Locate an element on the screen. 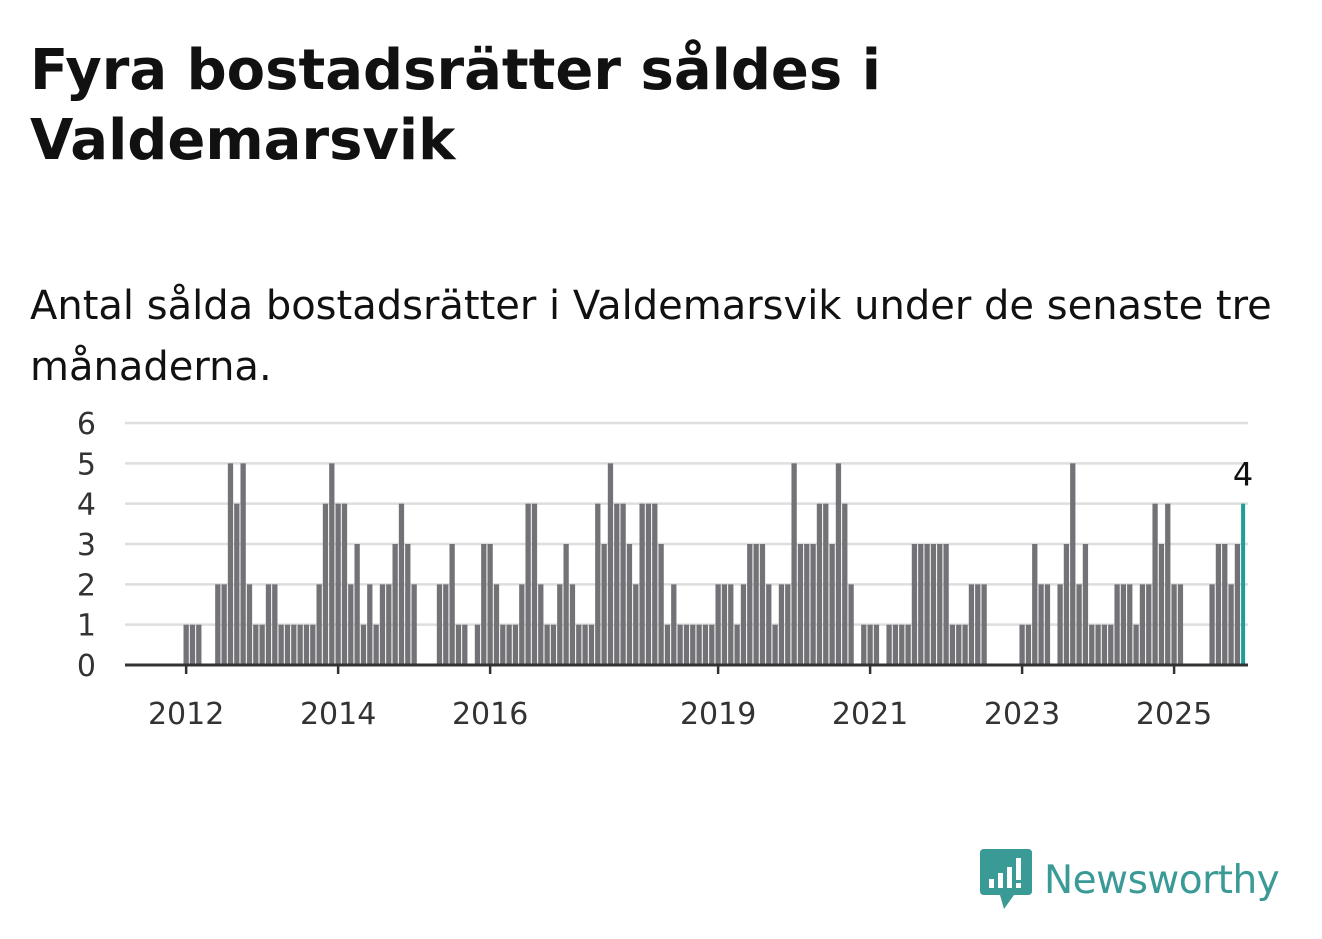 Image resolution: width=1322 pixels, height=939 pixels. last-value-label: 4 is located at coordinates (1243, 475).